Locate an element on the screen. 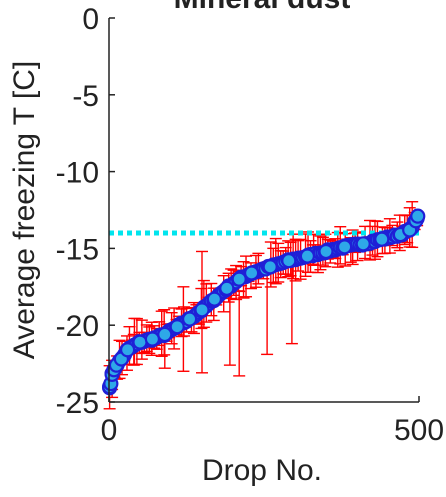 The height and width of the screenshot is (497, 446). chart-title: Mineral dust is located at coordinates (262, 7).